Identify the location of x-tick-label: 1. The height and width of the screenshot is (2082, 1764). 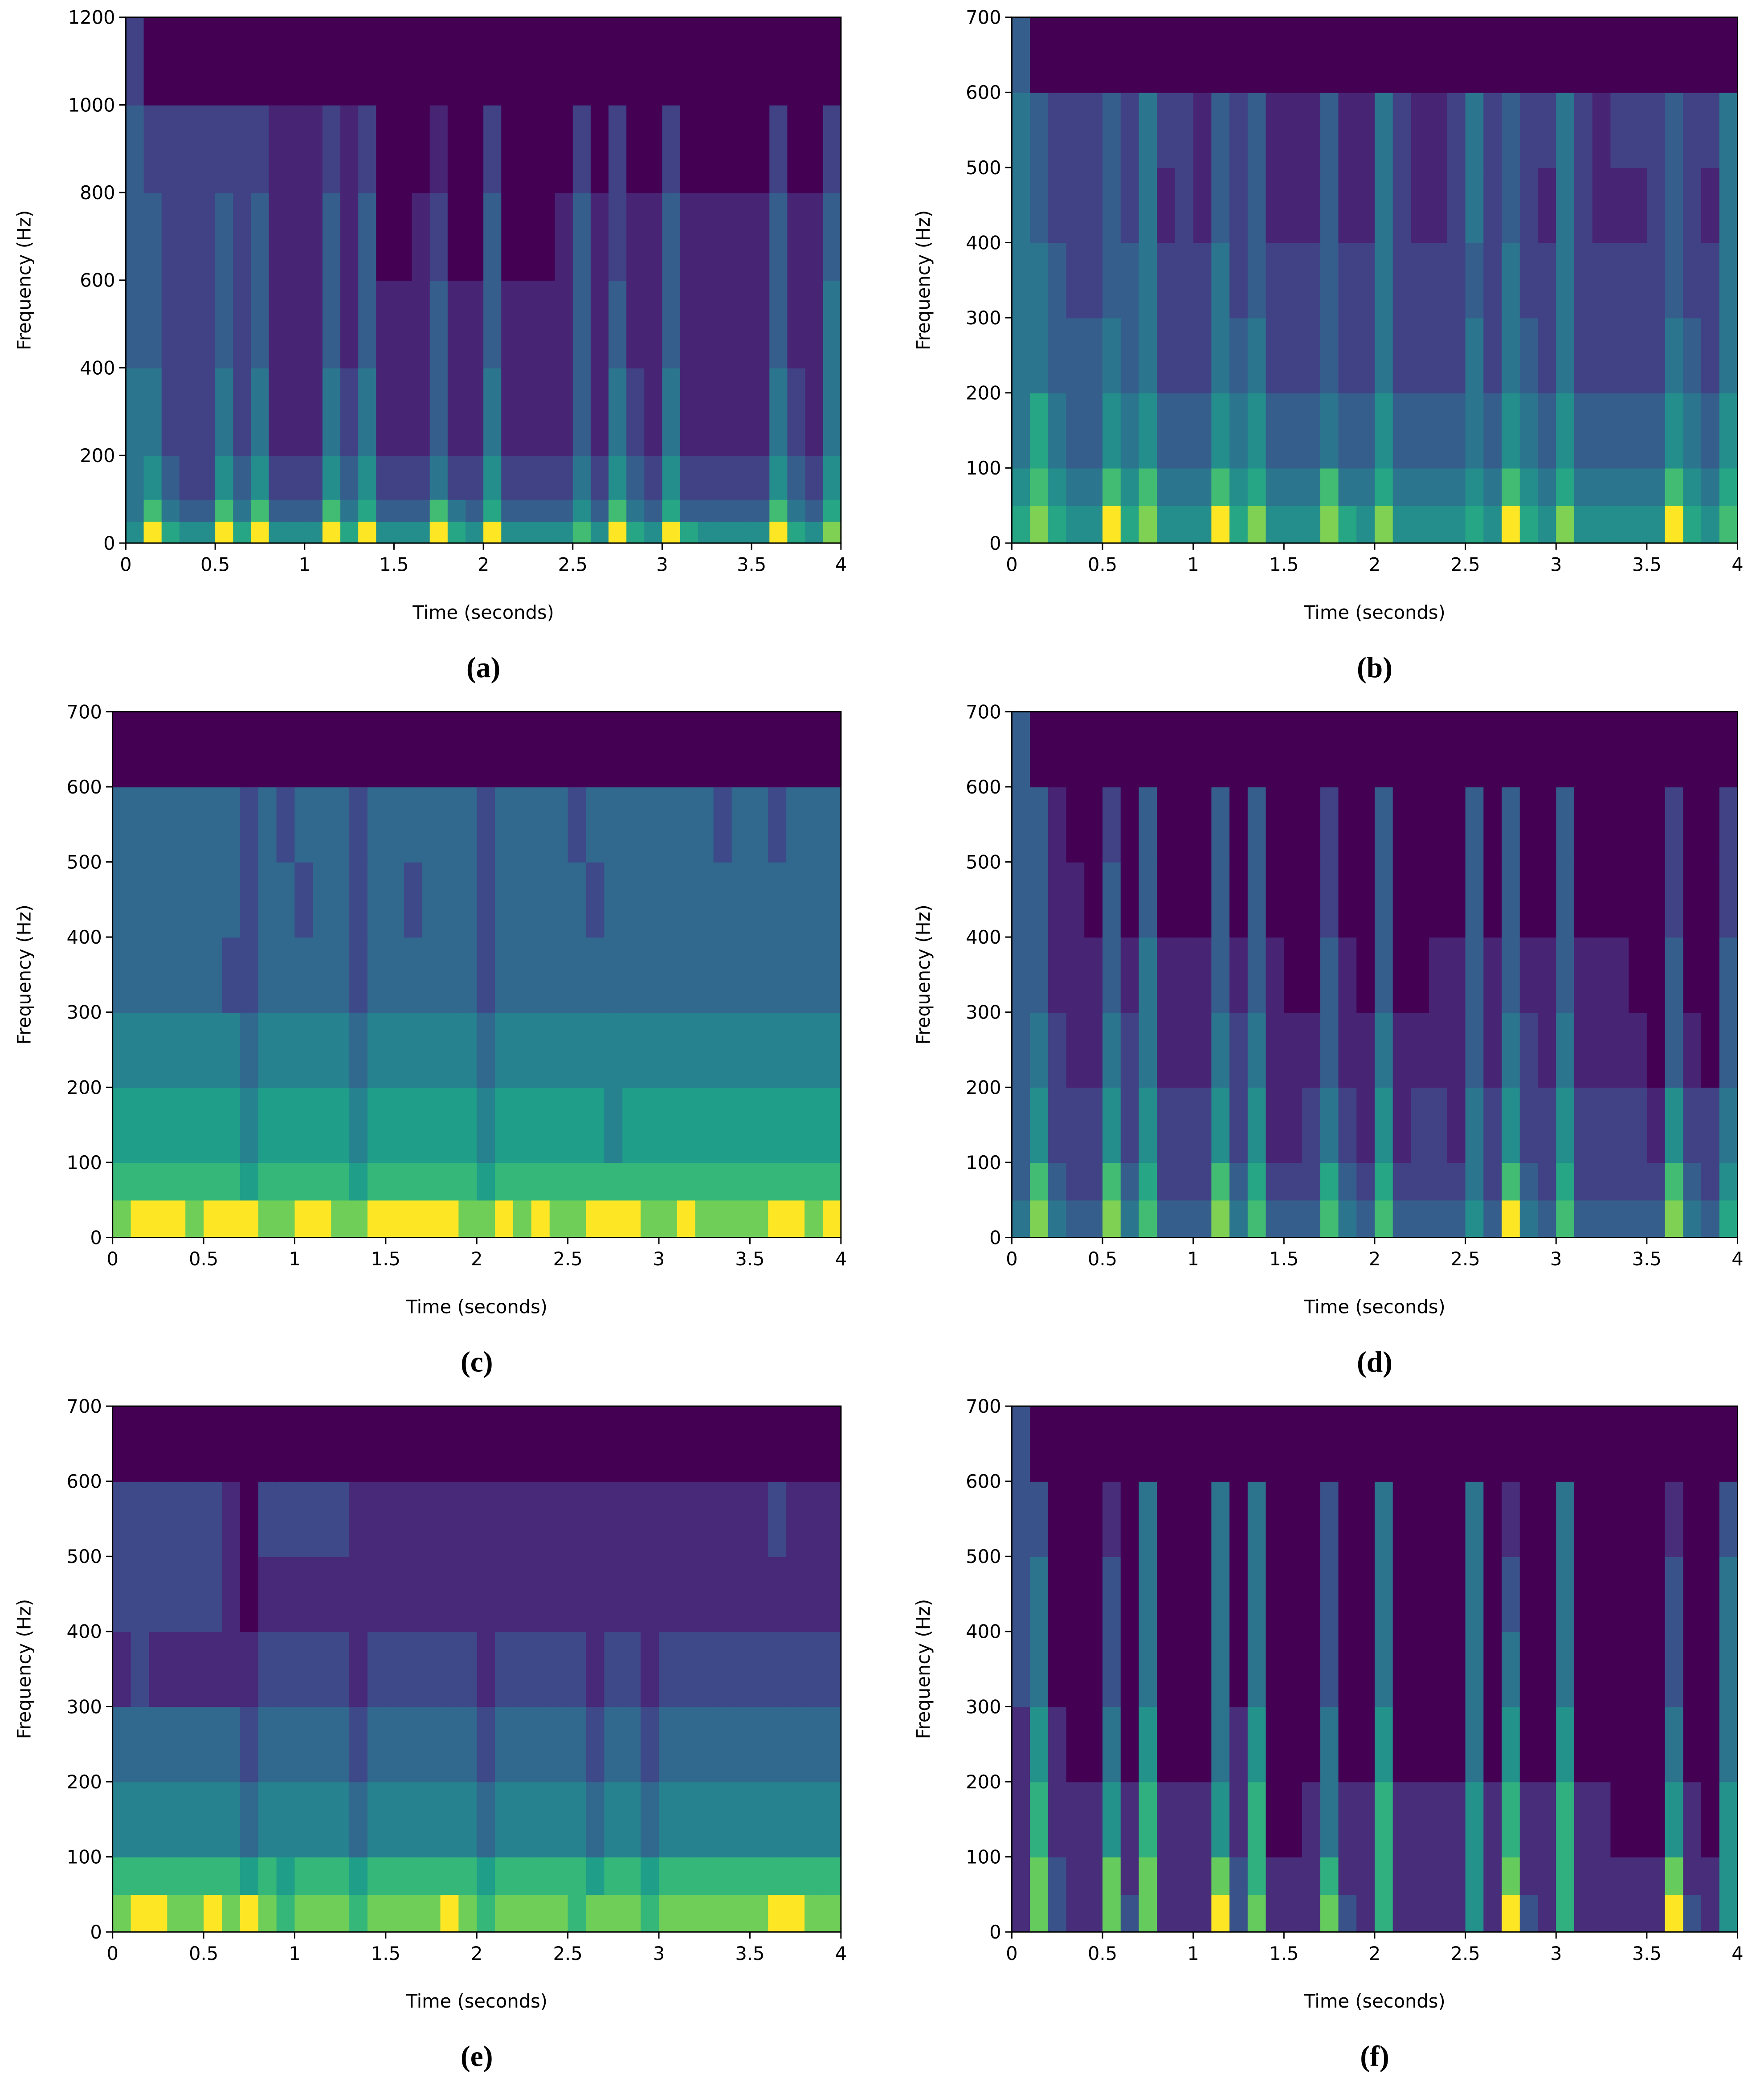
(1193, 1953).